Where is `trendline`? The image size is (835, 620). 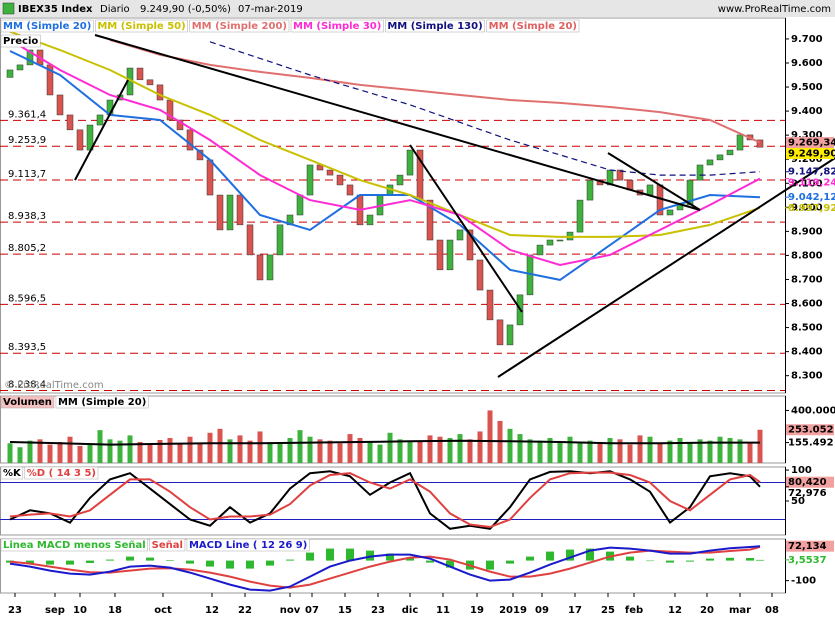
trendline is located at coordinates (654, 181).